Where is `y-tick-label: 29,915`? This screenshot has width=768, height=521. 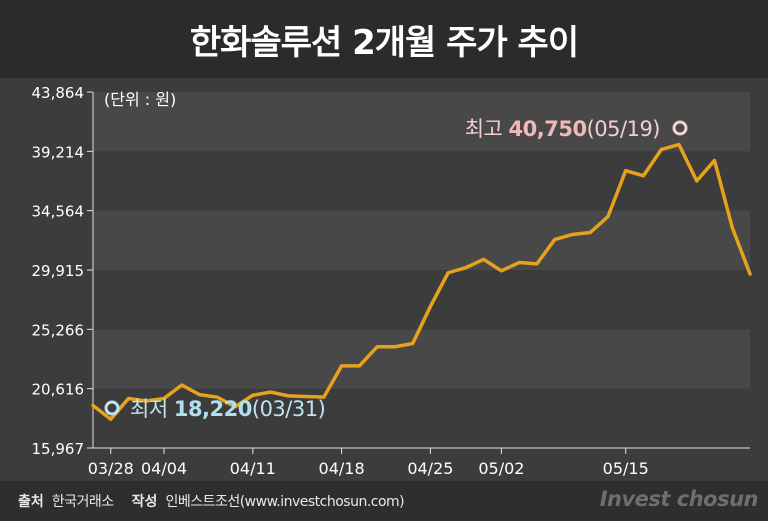 y-tick-label: 29,915 is located at coordinates (58, 271).